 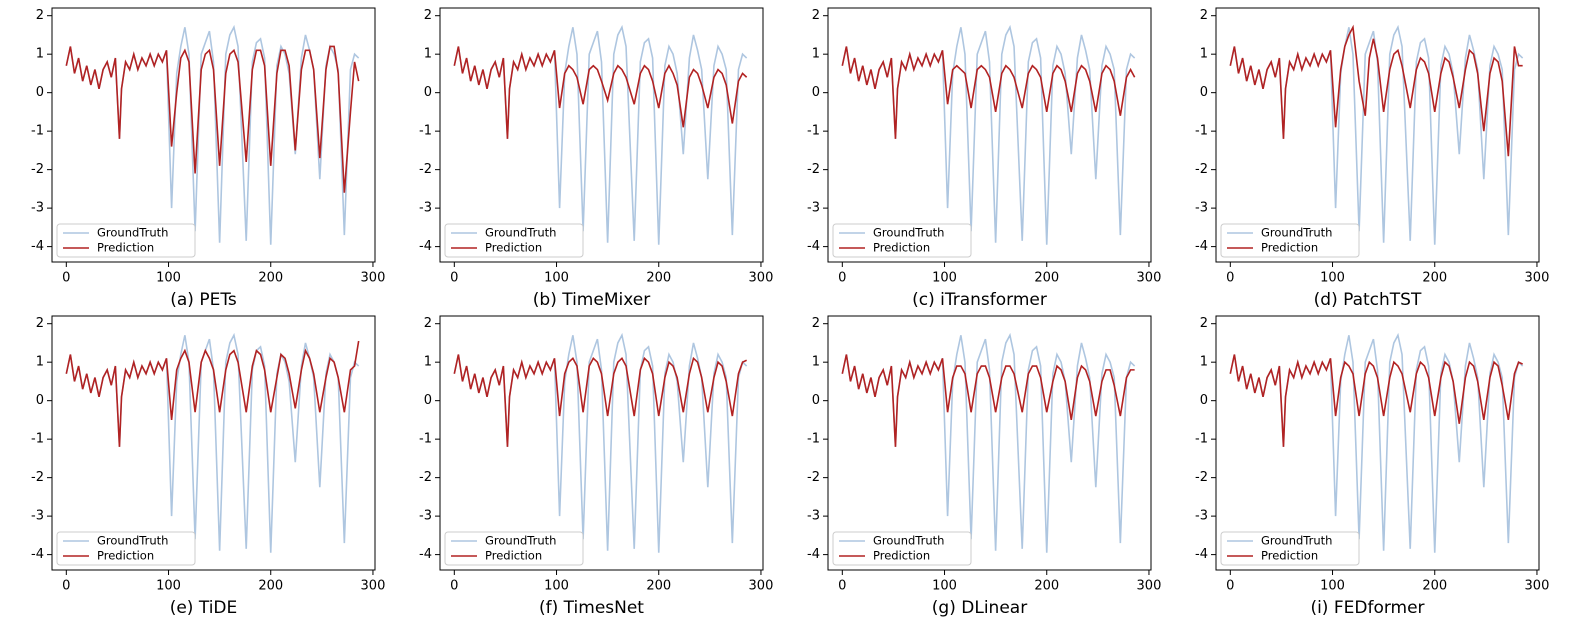 I want to click on subplot-caption: (b) TimeMixer, so click(x=591, y=300).